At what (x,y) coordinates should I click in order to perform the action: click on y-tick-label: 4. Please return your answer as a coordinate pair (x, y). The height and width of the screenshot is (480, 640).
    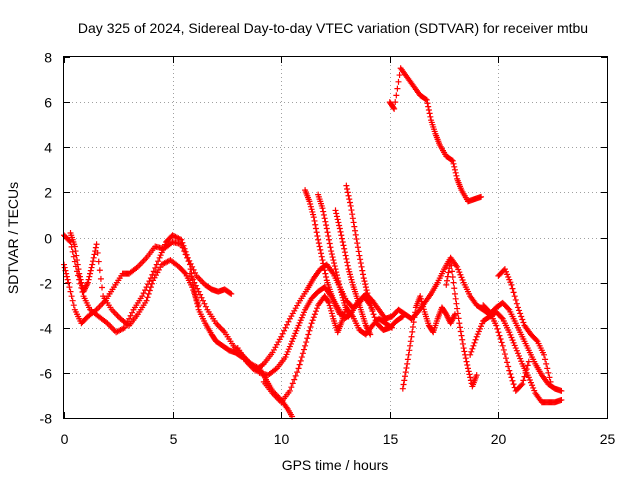
    Looking at the image, I should click on (48, 148).